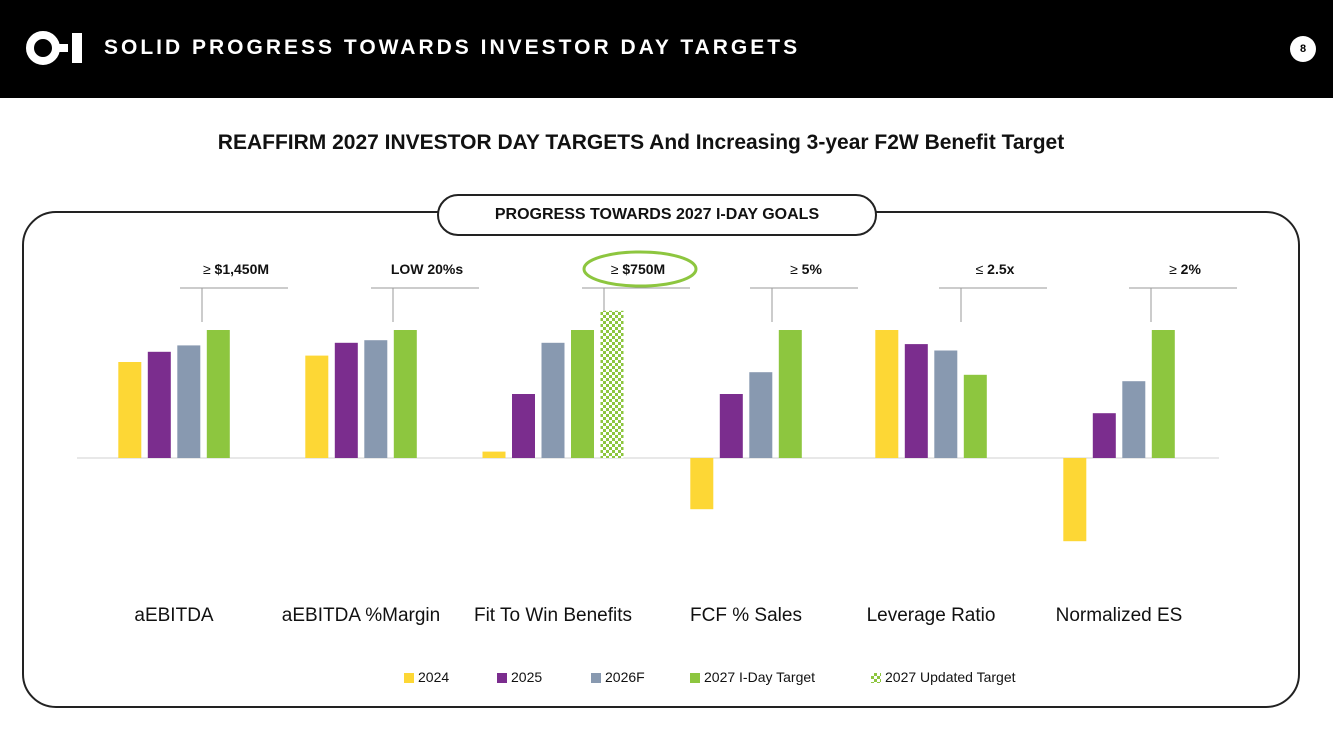 The height and width of the screenshot is (749, 1333). I want to click on bar-leverage-ratio-2024, so click(887, 394).